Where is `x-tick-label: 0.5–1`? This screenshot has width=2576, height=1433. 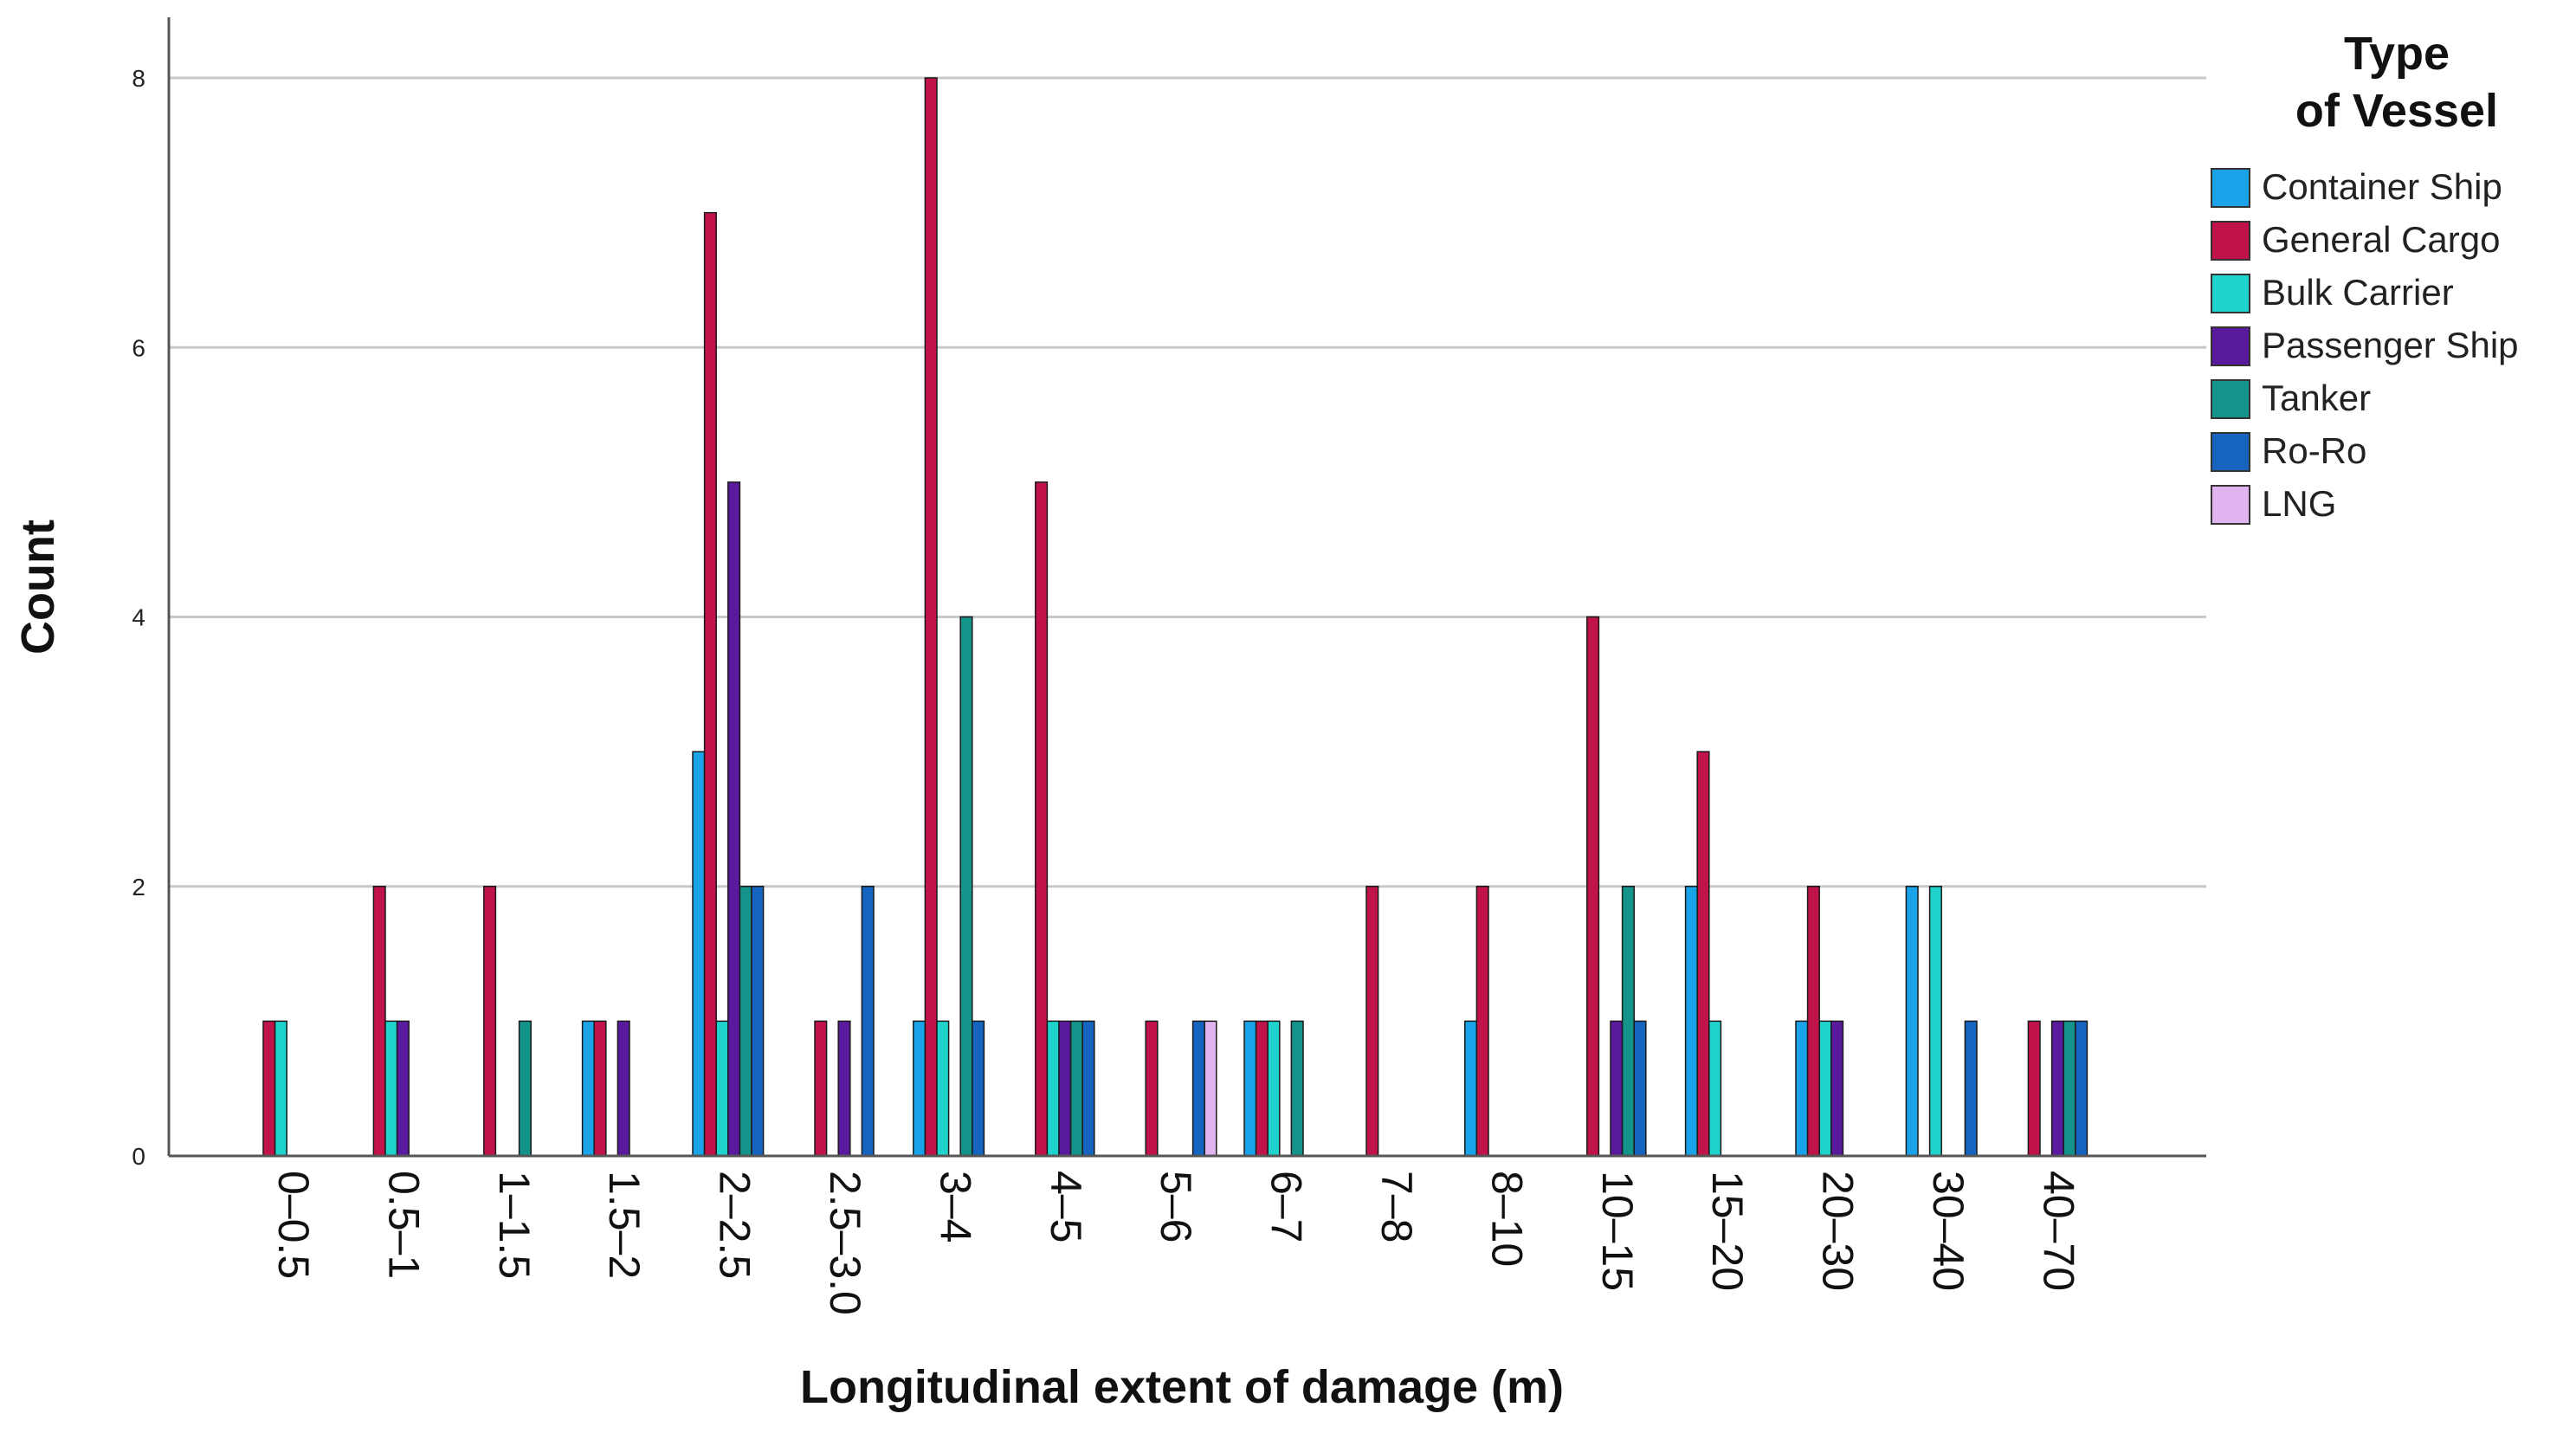
x-tick-label: 0.5–1 is located at coordinates (403, 1225).